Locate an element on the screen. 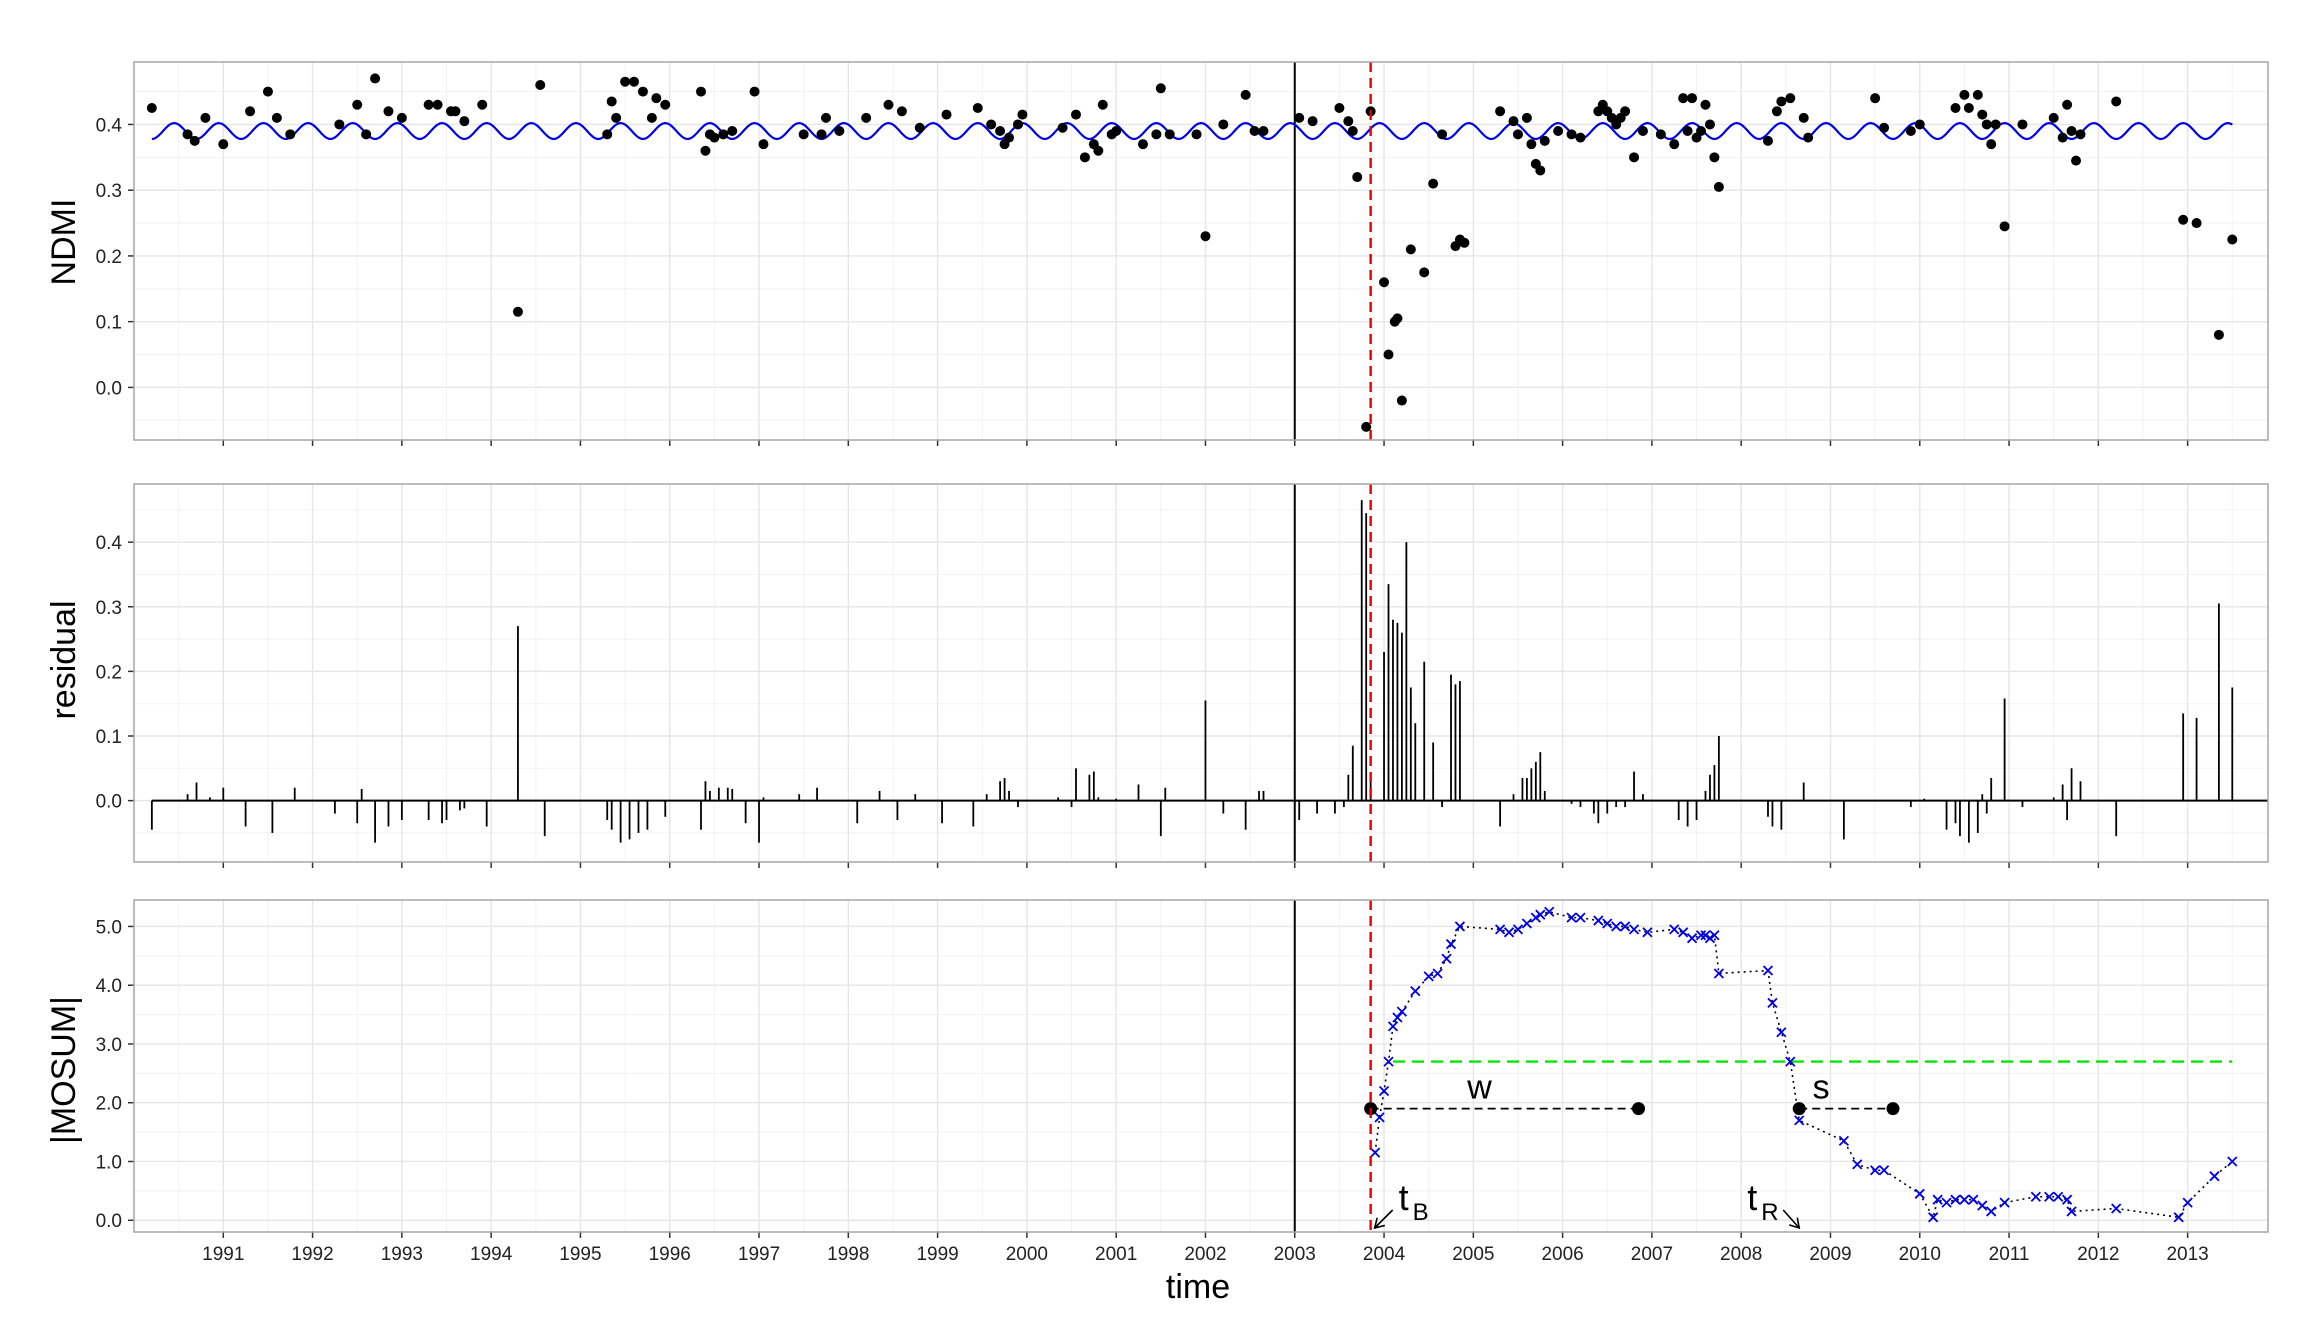 The width and height of the screenshot is (2305, 1343). x-tick-label: 2004 is located at coordinates (1384, 1254).